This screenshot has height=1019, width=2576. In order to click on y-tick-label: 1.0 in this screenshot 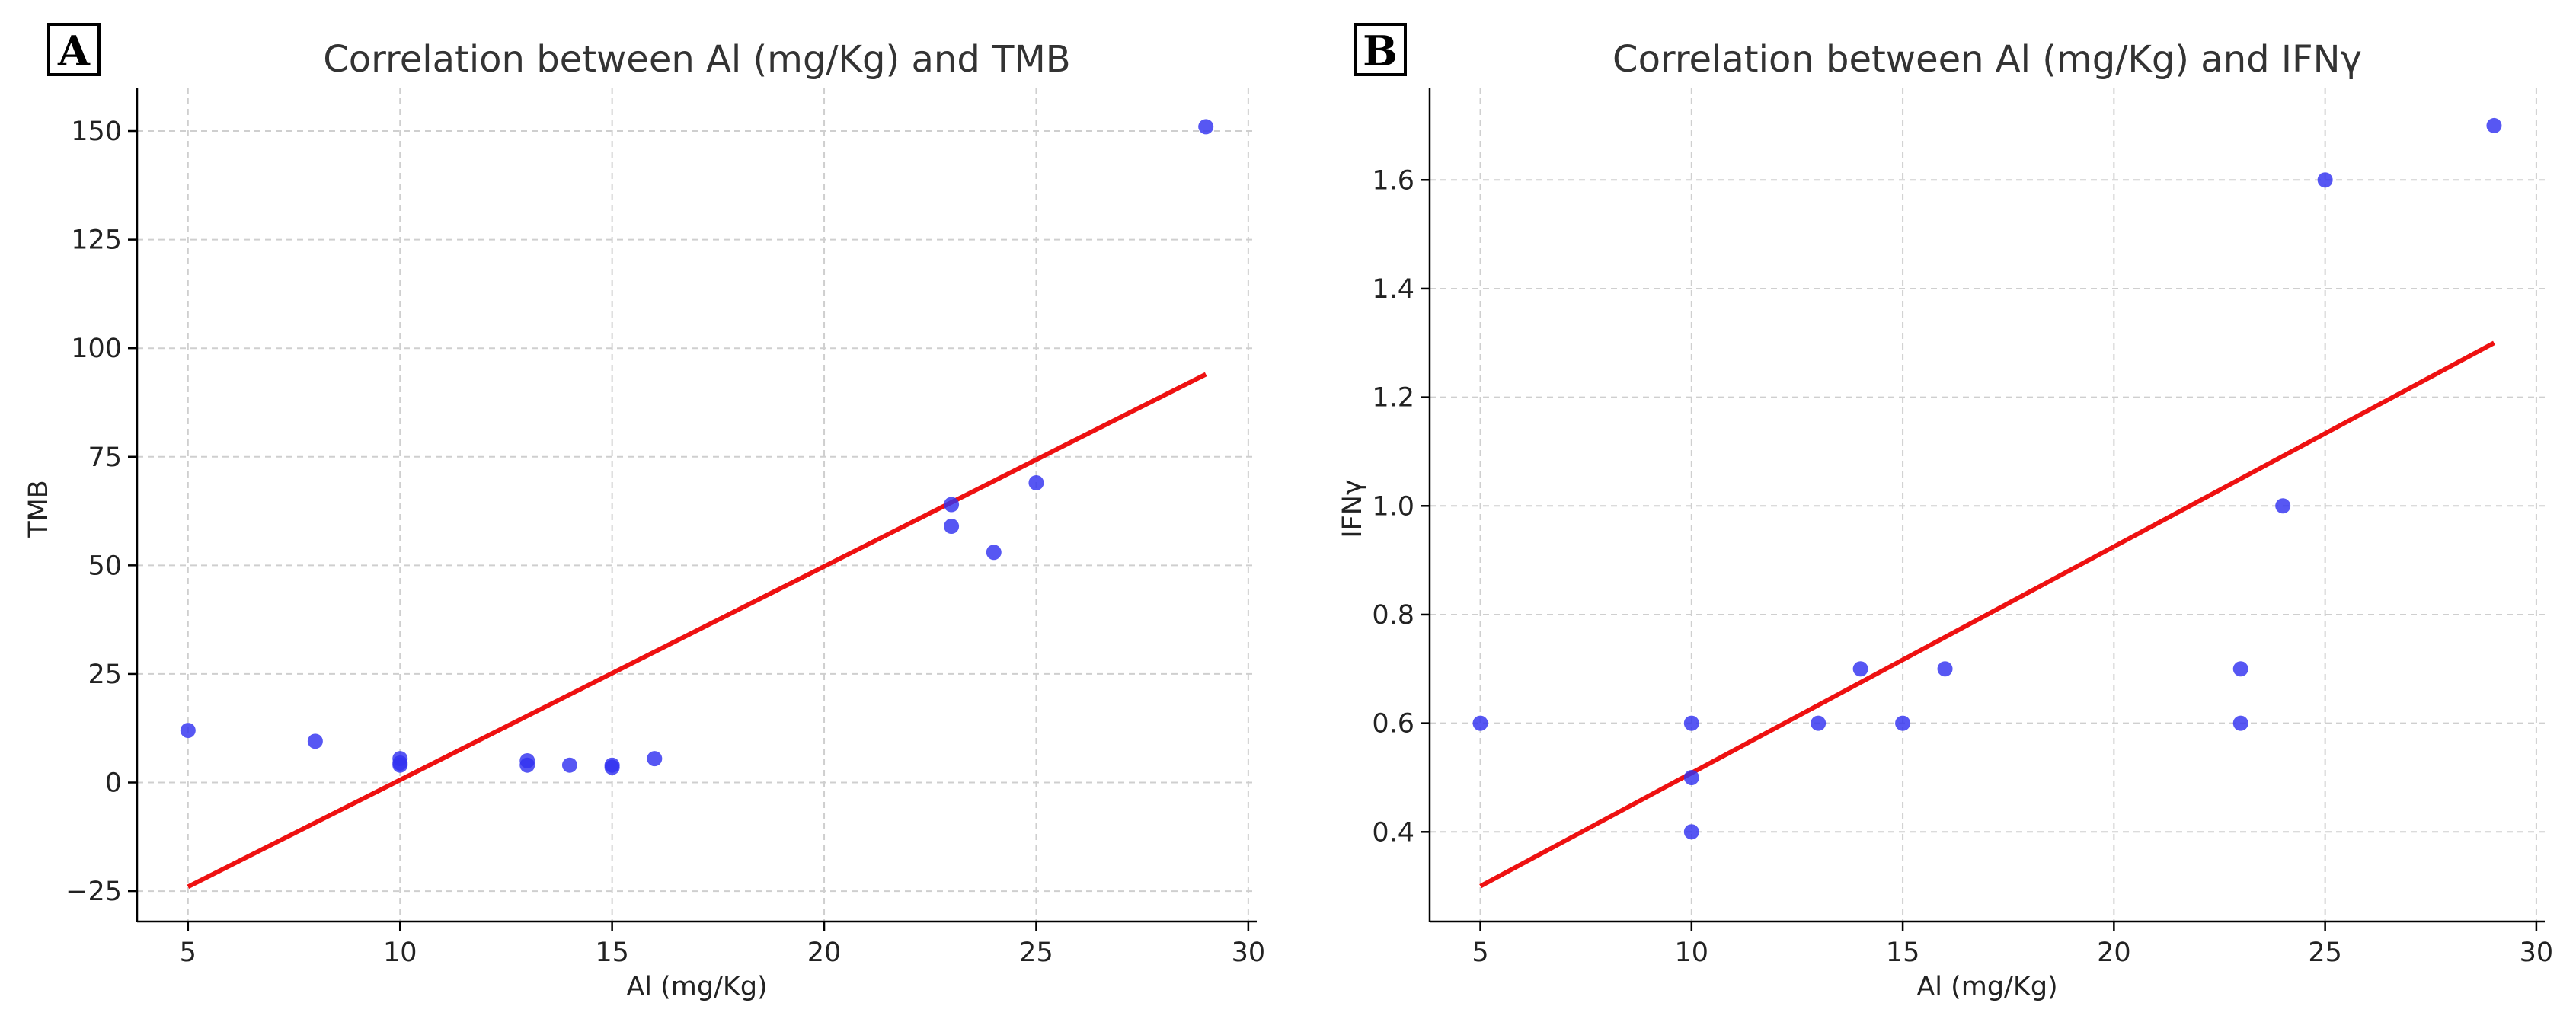, I will do `click(1393, 506)`.